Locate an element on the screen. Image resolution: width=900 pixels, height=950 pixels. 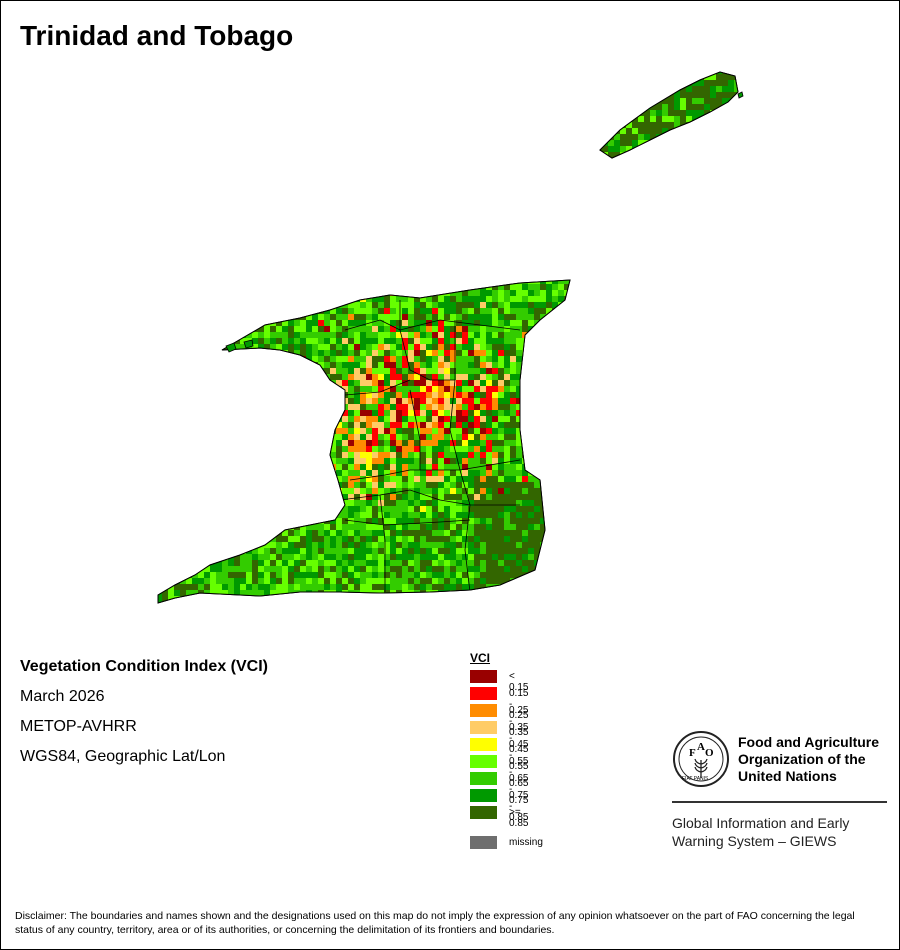
map-title: Trinidad and Tobago is located at coordinates (157, 35).